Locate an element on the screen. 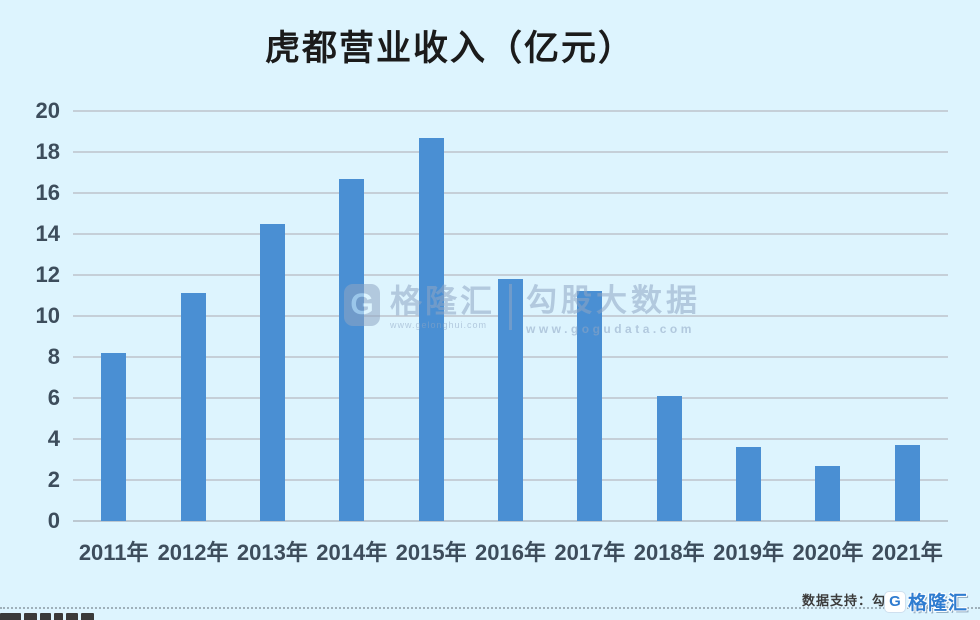 The image size is (980, 620). y-tick-label-20: 20 is located at coordinates (47, 110).